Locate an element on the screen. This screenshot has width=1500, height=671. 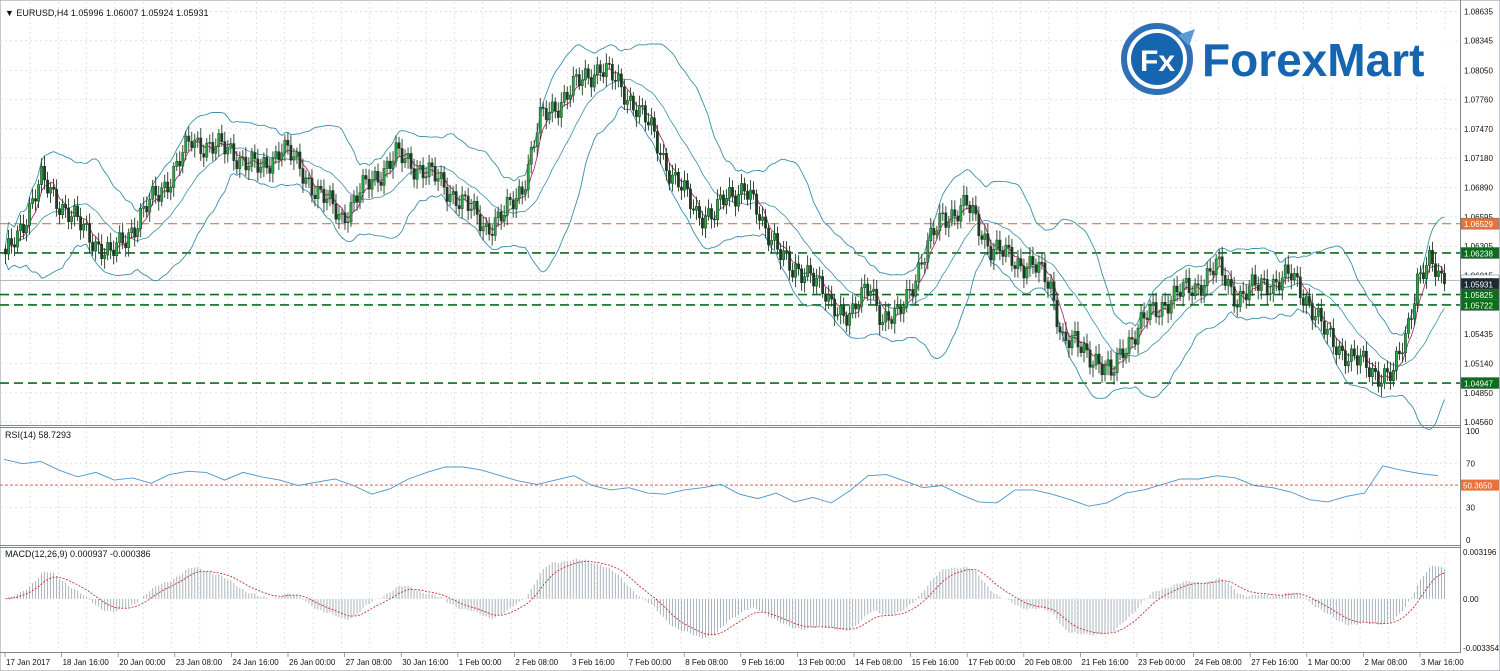
macd-axis-label: 0.00 is located at coordinates (1471, 599).